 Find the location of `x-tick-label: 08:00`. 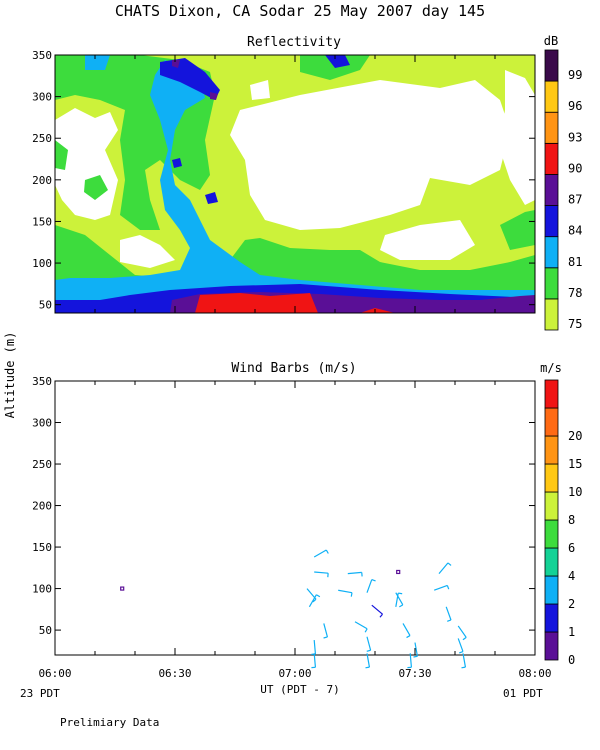

x-tick-label: 08:00 is located at coordinates (534, 673).